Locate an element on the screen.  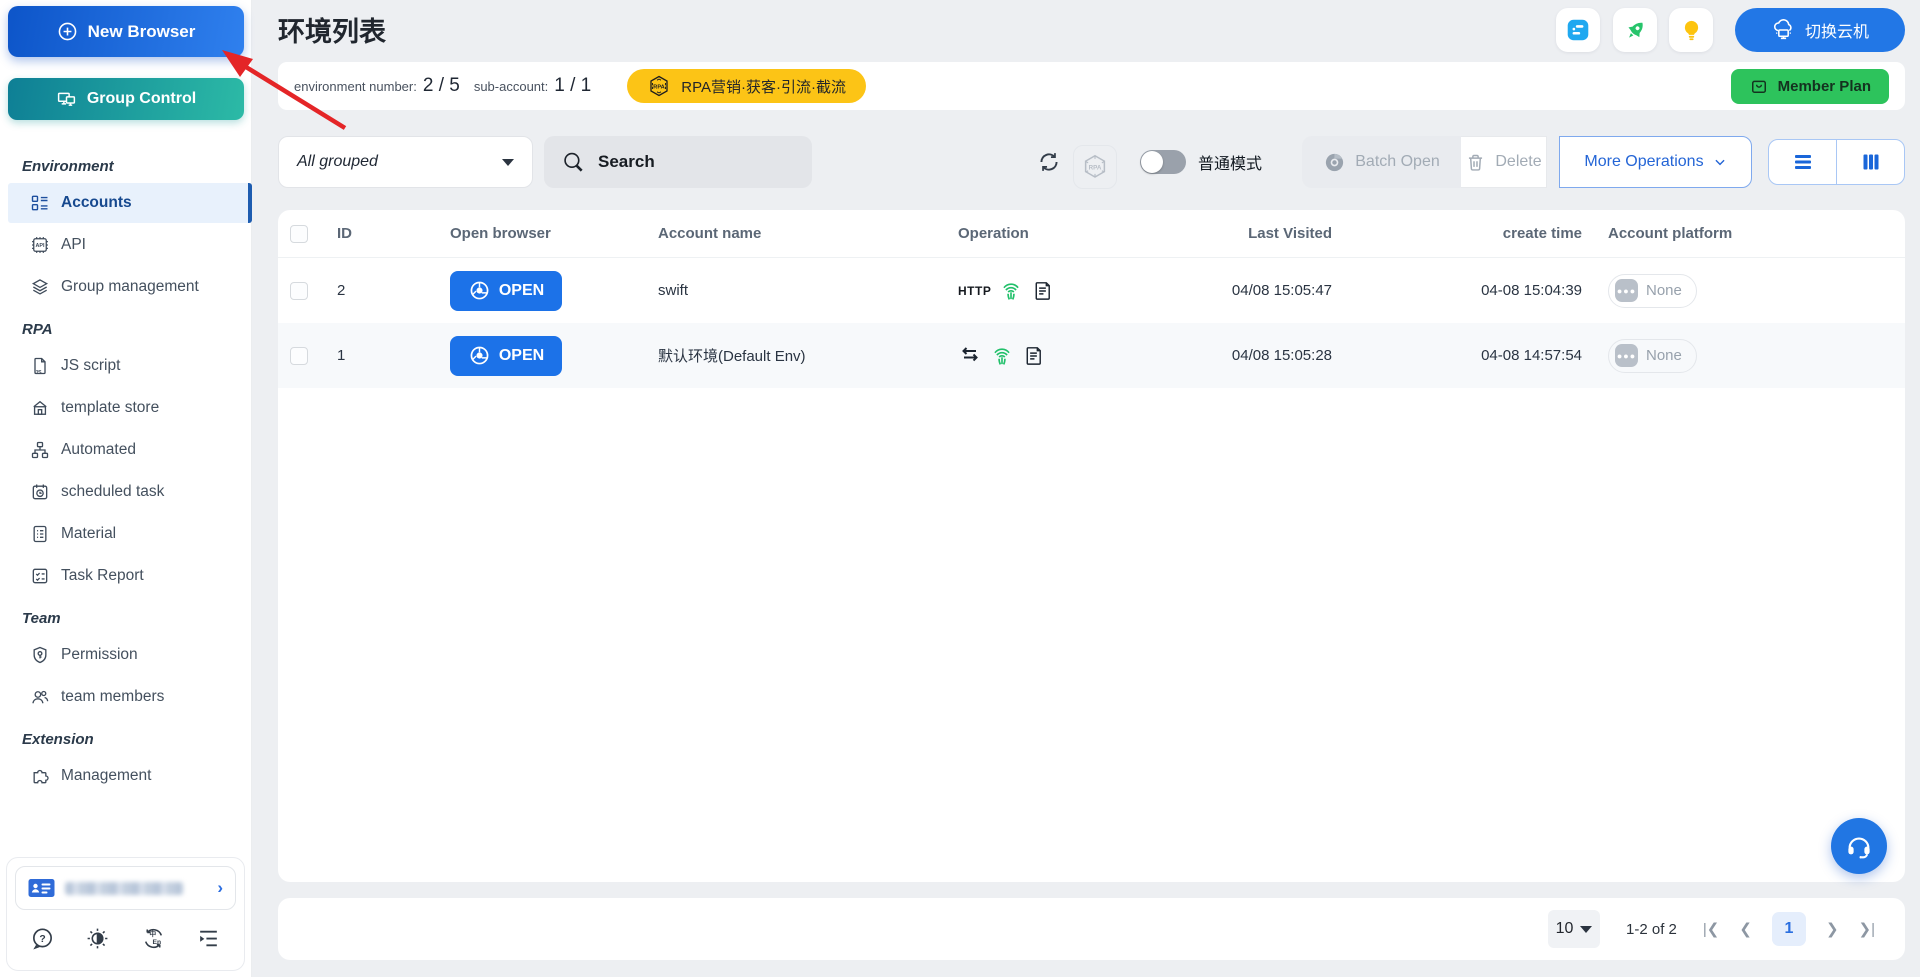
sidebar-item-material: Material is located at coordinates (126, 534).